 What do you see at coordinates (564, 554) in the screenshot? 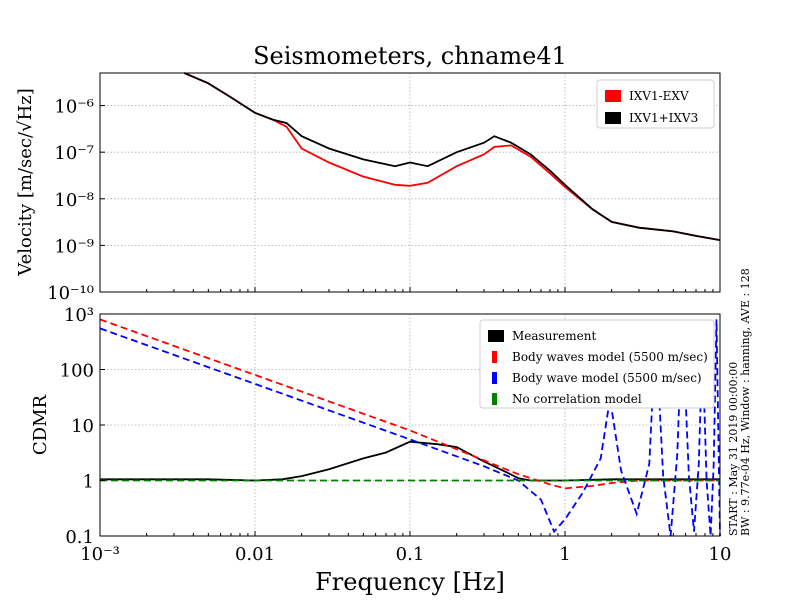
I see `cdmr-x-tick-label: 1` at bounding box center [564, 554].